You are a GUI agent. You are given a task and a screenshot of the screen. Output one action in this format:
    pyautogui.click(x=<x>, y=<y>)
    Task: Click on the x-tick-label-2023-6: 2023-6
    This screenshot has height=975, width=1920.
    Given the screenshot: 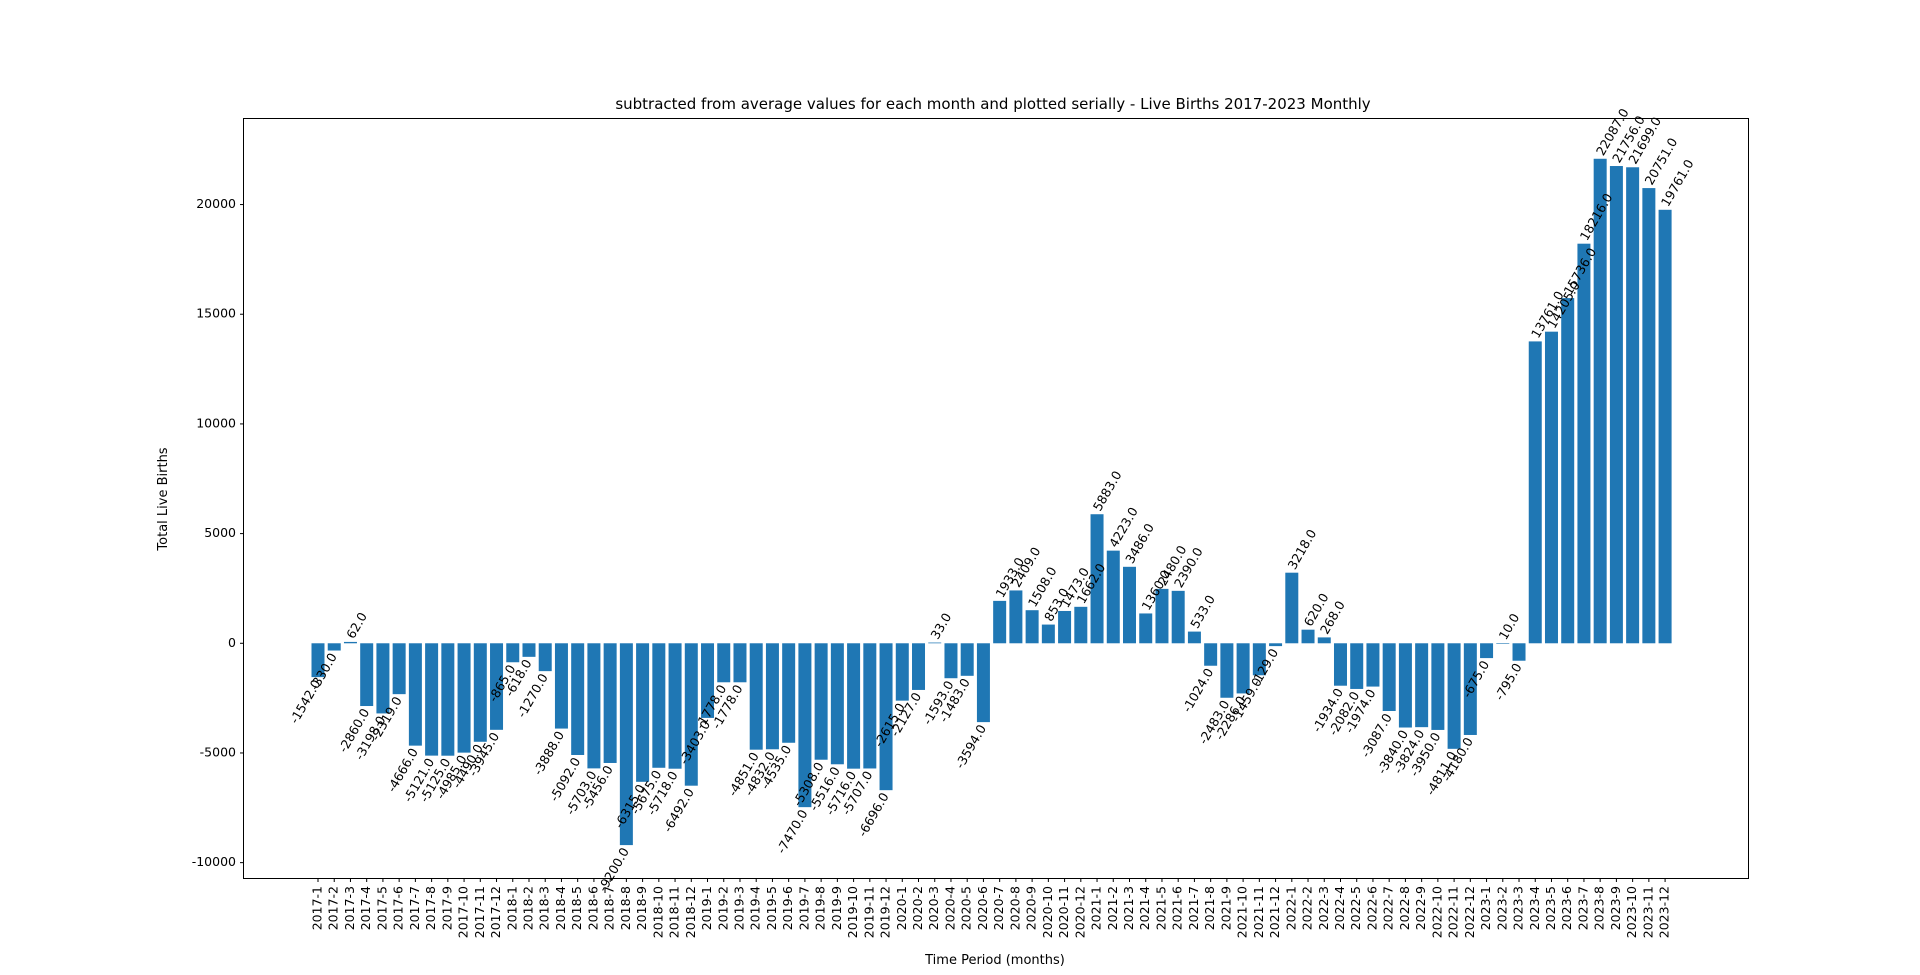 What is the action you would take?
    pyautogui.click(x=1566, y=908)
    